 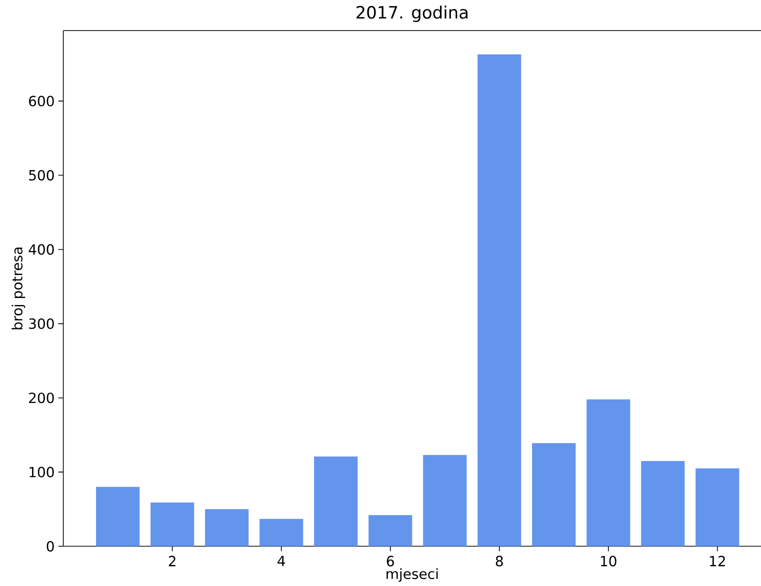 What do you see at coordinates (19, 289) in the screenshot?
I see `y-axis-title: broj potresa` at bounding box center [19, 289].